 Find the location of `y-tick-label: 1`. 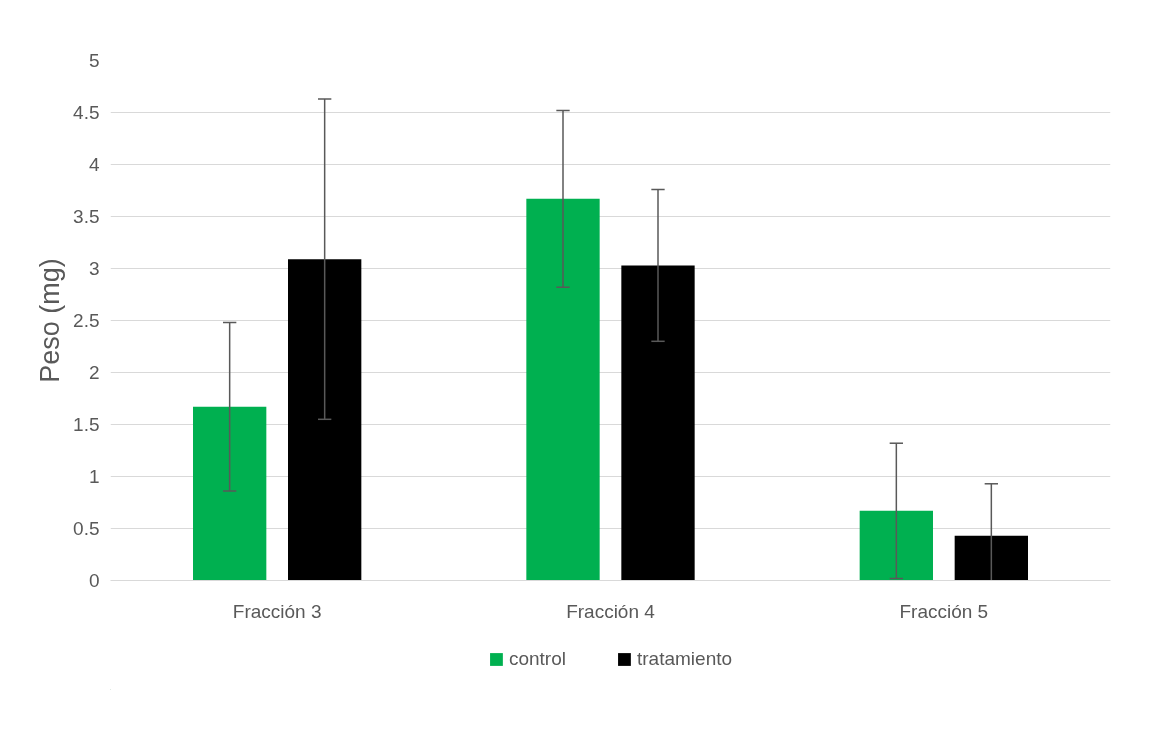

y-tick-label: 1 is located at coordinates (94, 476).